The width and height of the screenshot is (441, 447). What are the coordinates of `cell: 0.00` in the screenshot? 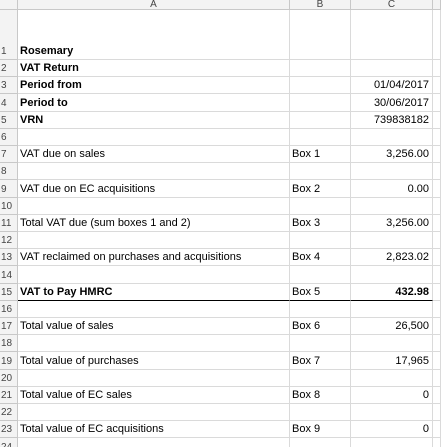 It's located at (392, 189).